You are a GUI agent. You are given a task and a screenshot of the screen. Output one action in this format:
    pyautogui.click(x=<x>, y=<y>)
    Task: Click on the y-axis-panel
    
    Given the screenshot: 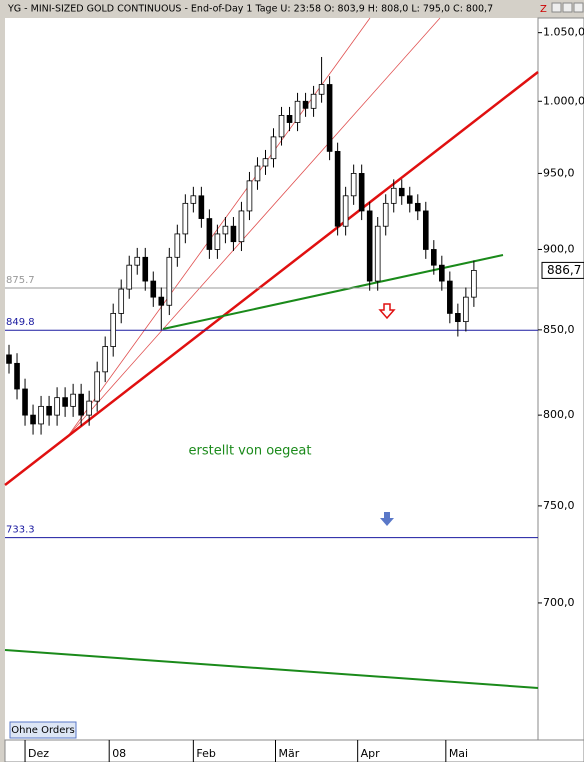 What is the action you would take?
    pyautogui.click(x=560, y=379)
    